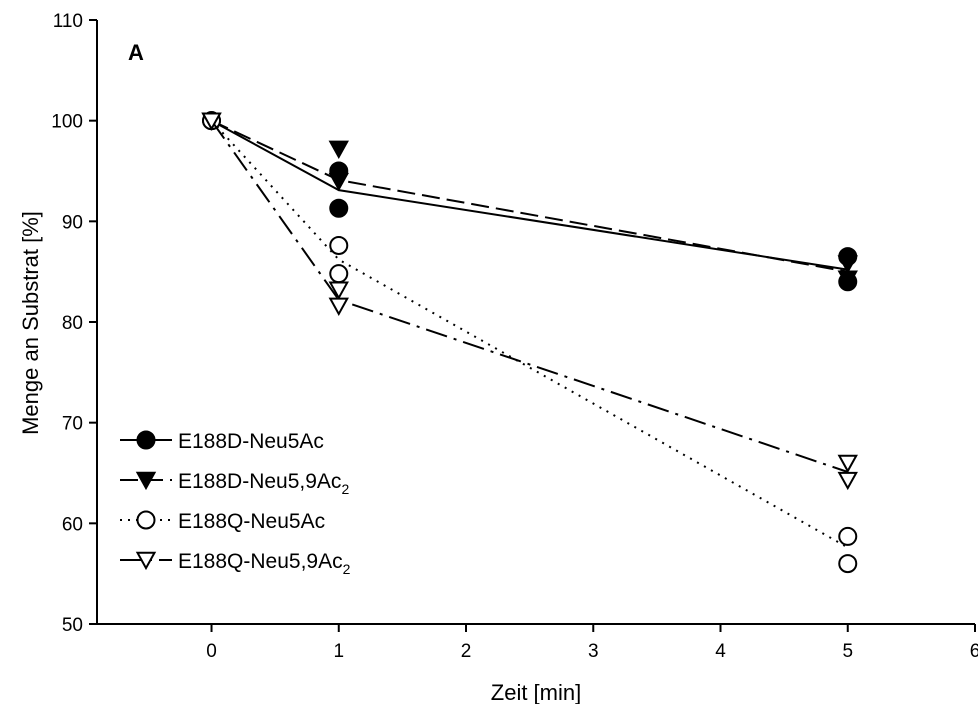 The image size is (978, 704). I want to click on x-tick-label: 3, so click(593, 651).